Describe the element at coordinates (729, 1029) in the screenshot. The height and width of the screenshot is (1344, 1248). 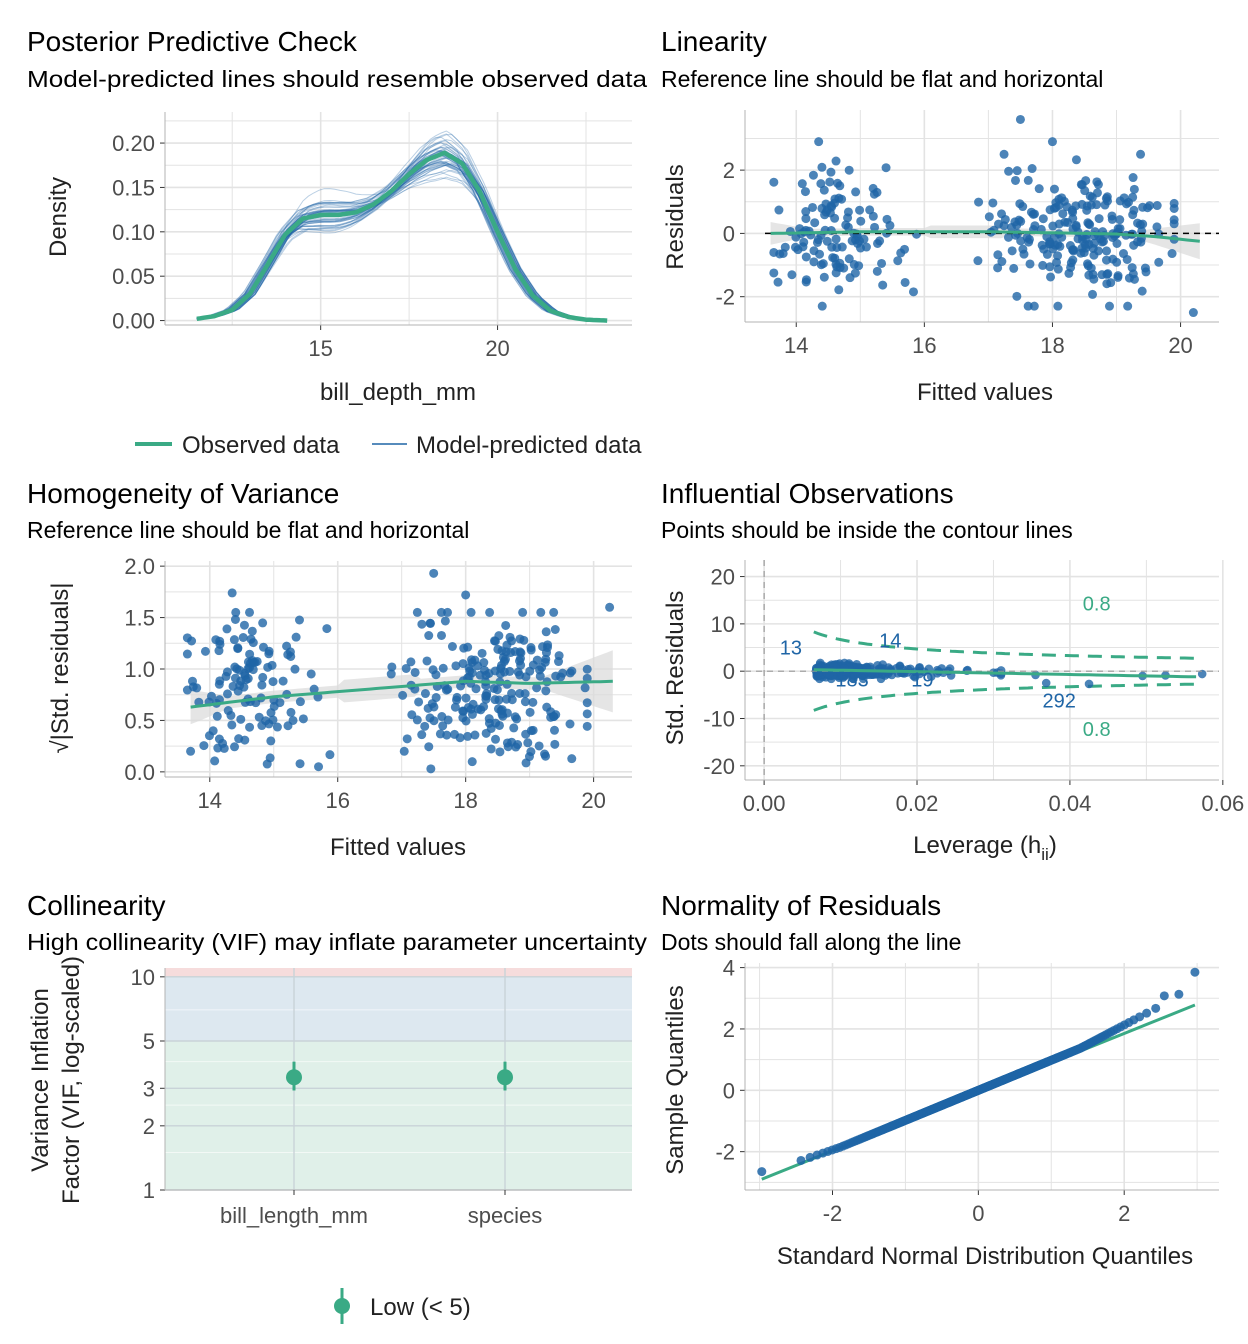
I see `y-tick-label: 2` at that location.